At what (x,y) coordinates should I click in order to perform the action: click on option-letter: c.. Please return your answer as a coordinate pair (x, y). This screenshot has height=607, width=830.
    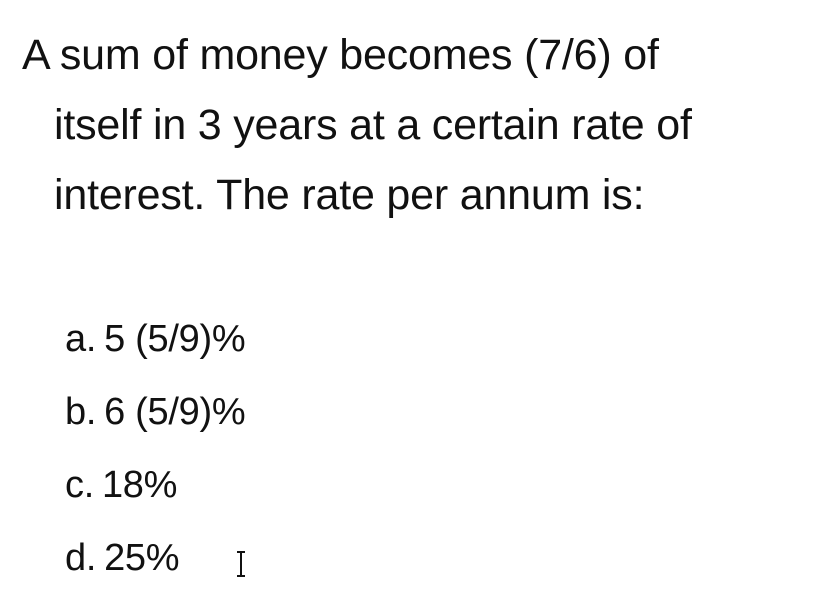
    Looking at the image, I should click on (79, 485).